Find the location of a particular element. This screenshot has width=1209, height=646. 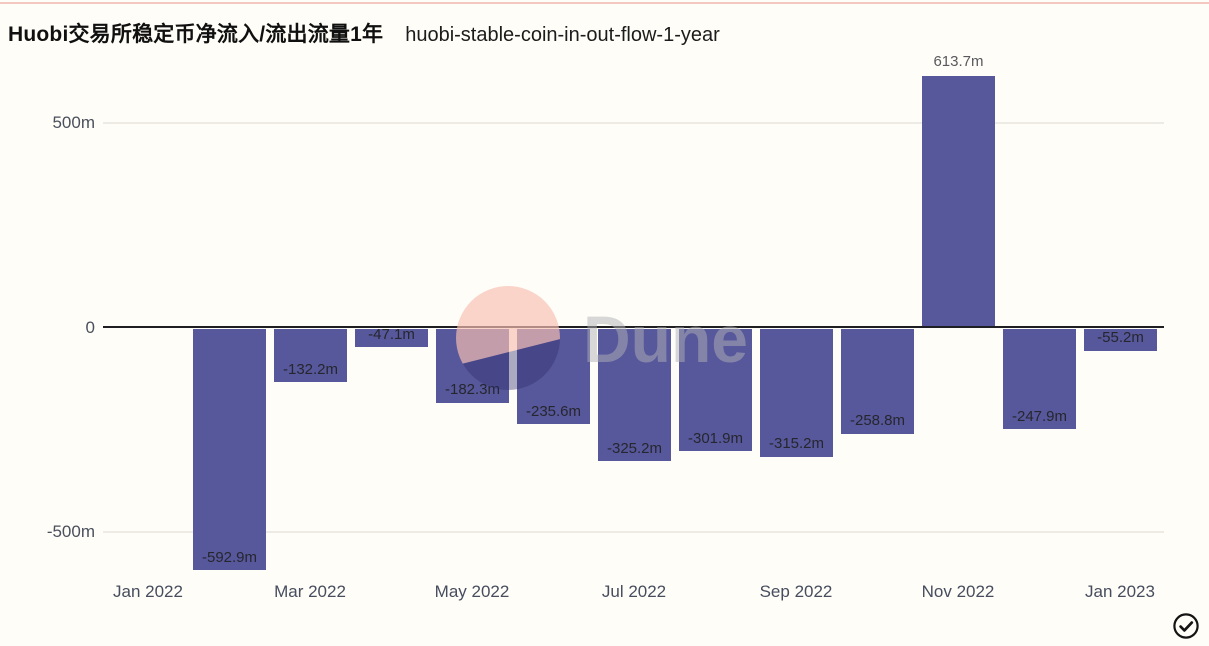

x-axis-label: Nov 2022 is located at coordinates (958, 591).